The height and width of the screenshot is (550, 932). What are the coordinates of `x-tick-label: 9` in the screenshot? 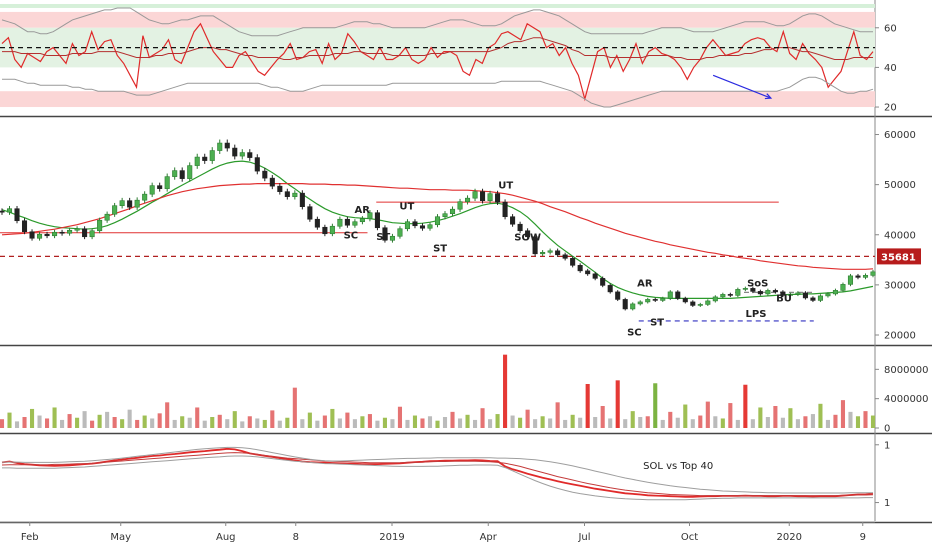 It's located at (863, 537).